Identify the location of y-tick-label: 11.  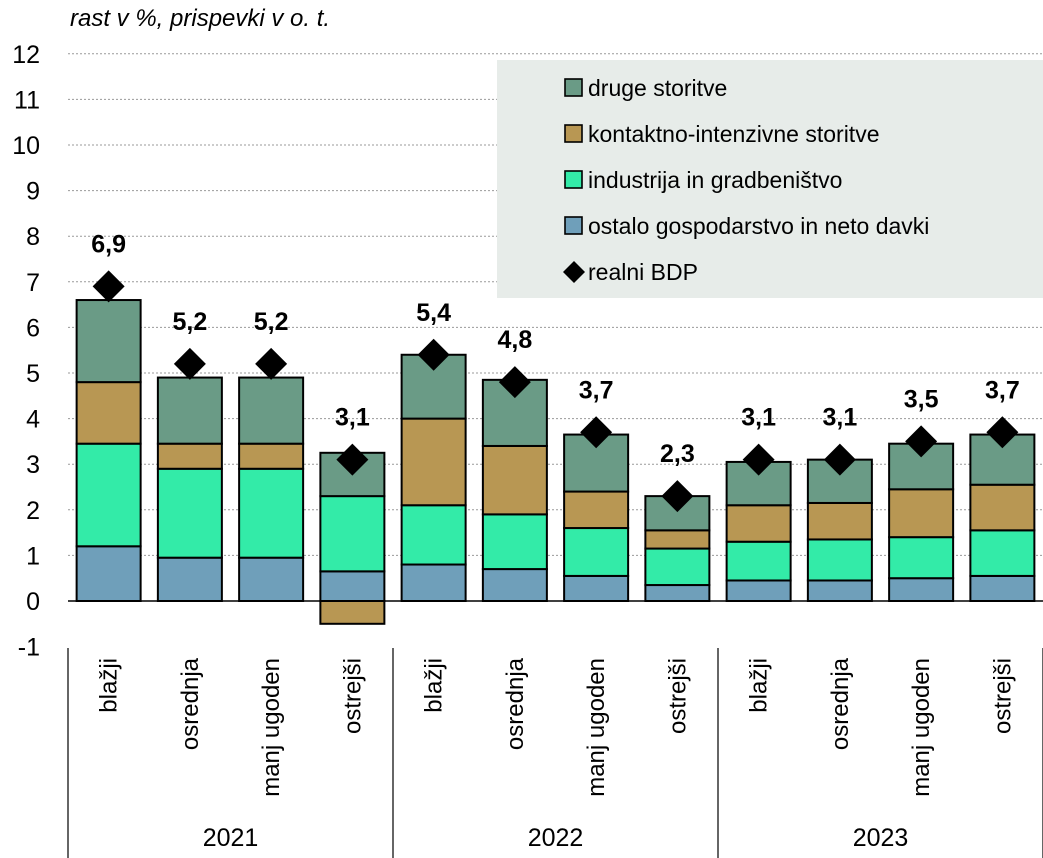
(27, 100).